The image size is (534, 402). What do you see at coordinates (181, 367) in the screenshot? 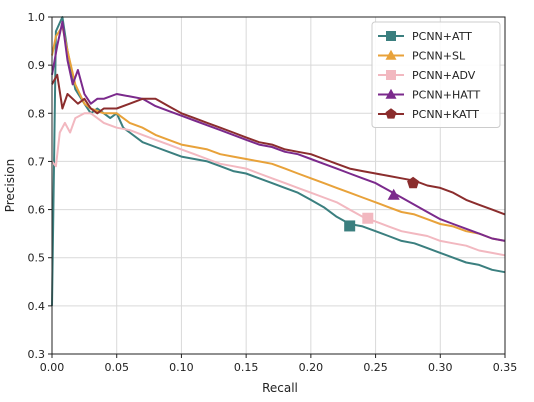
I see `x-tick-label: 0.10` at bounding box center [181, 367].